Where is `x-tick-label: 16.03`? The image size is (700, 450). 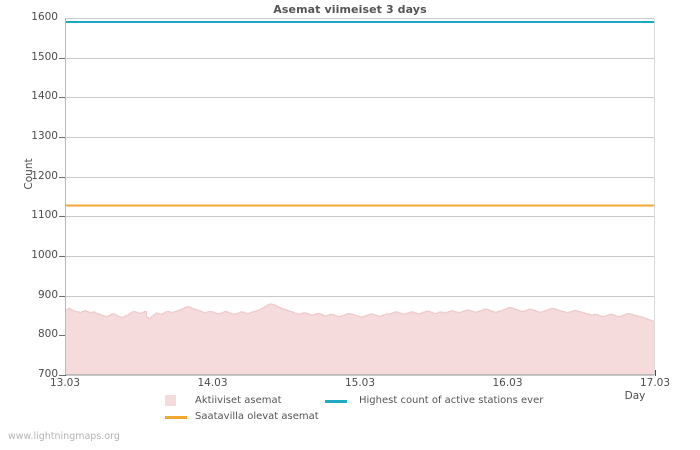
x-tick-label: 16.03 is located at coordinates (507, 383).